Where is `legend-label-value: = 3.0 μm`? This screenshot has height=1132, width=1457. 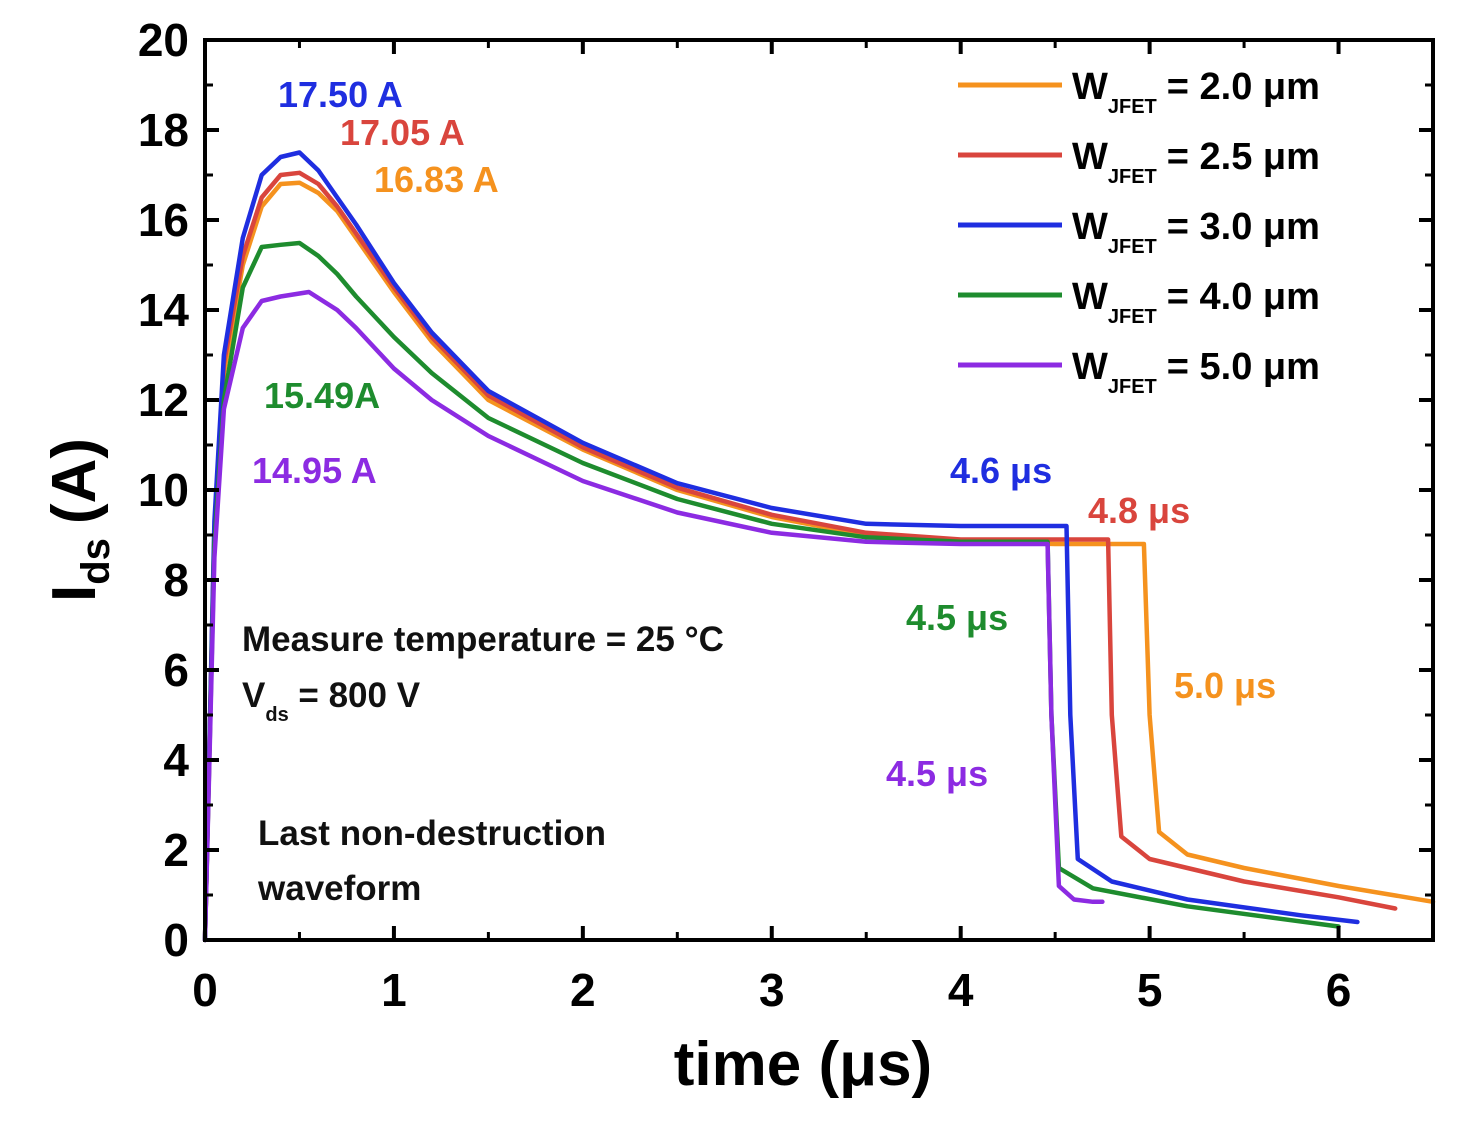 legend-label-value: = 3.0 μm is located at coordinates (1243, 227).